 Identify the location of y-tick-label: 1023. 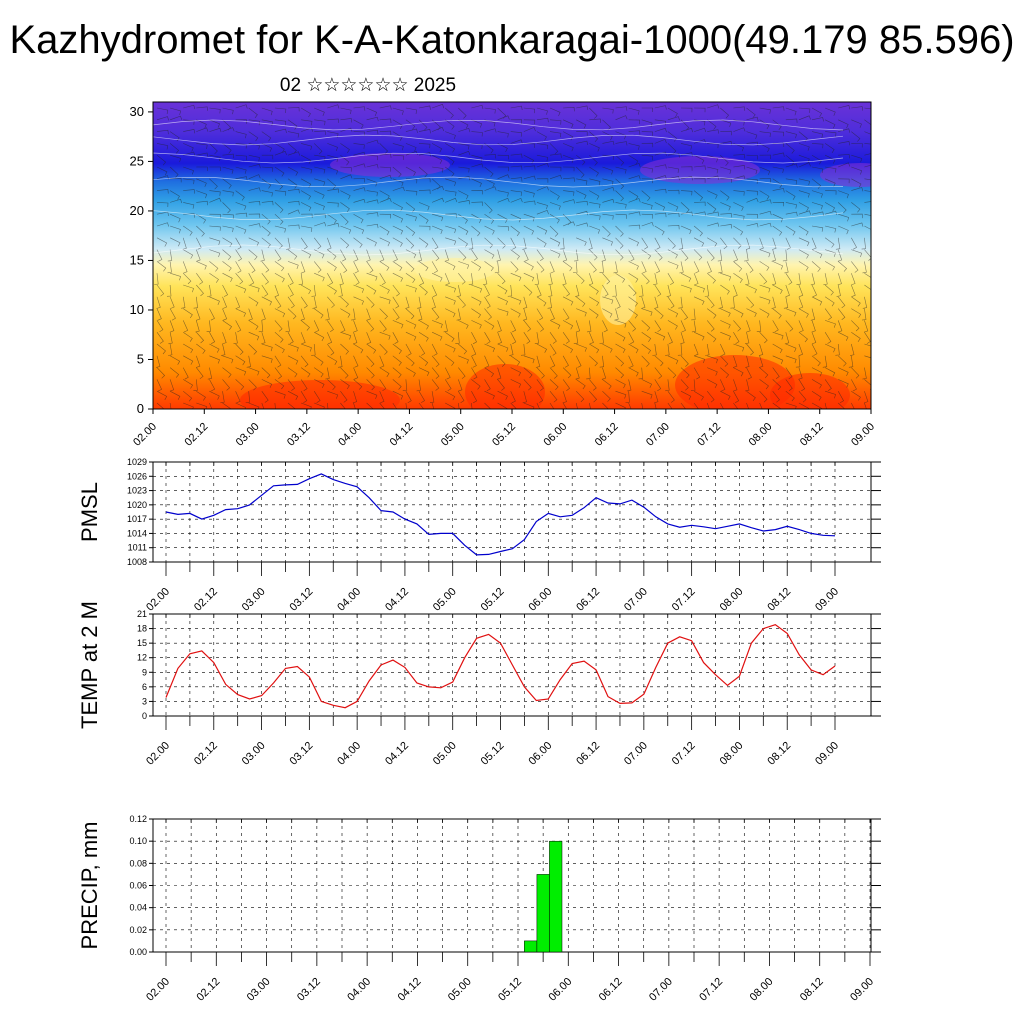
(137, 491).